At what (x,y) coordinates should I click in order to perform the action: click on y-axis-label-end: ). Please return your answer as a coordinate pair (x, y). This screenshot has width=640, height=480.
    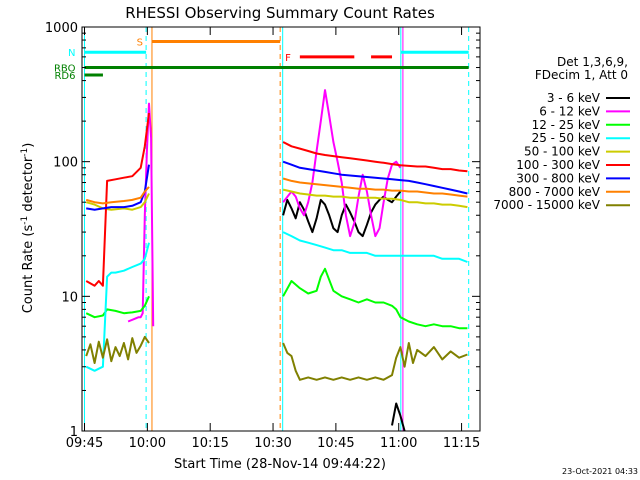
    Looking at the image, I should click on (28, 145).